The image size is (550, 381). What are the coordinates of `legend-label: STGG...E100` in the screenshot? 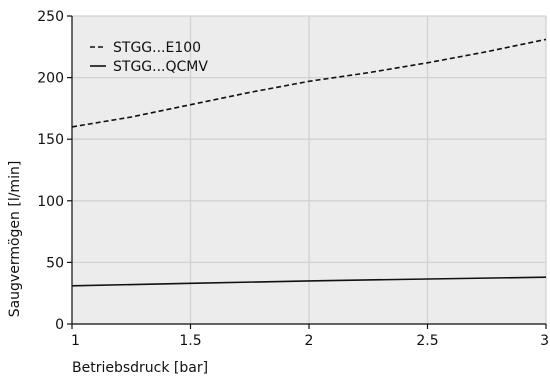 It's located at (157, 48).